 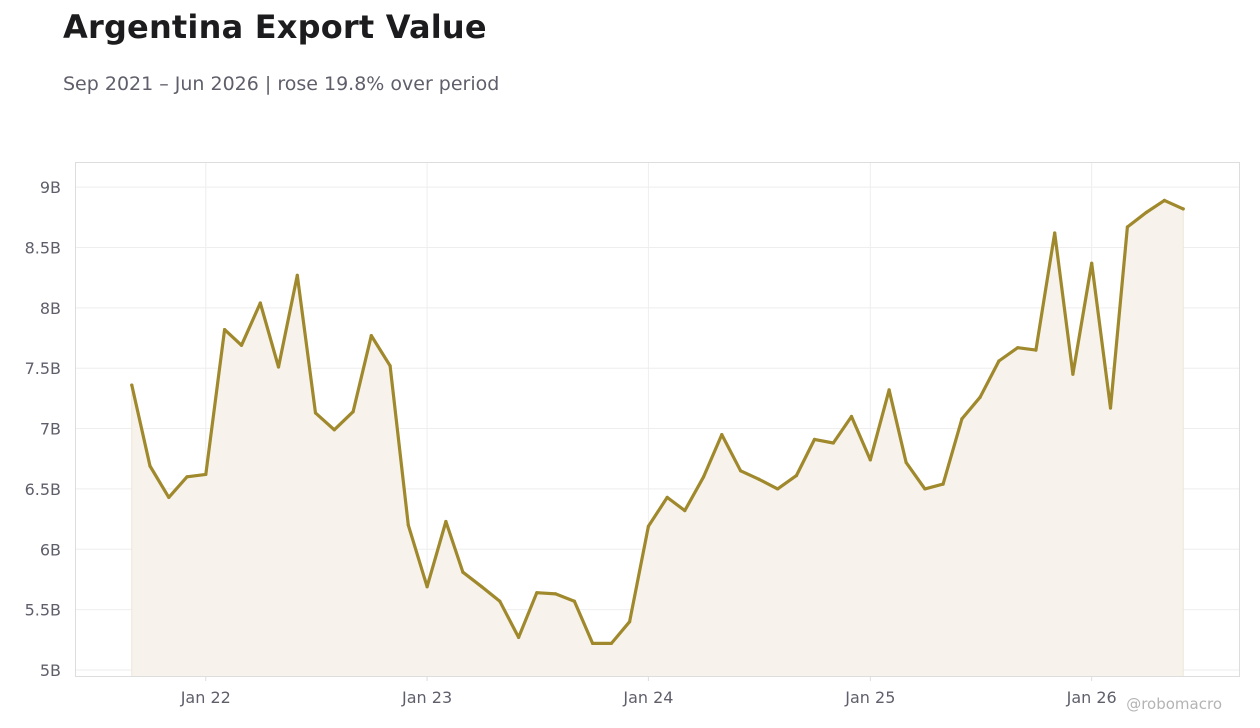 I want to click on x-axis: Jan 22 Jan 23 Jan 24 Jan 25 Jan 26, so click(x=648, y=691).